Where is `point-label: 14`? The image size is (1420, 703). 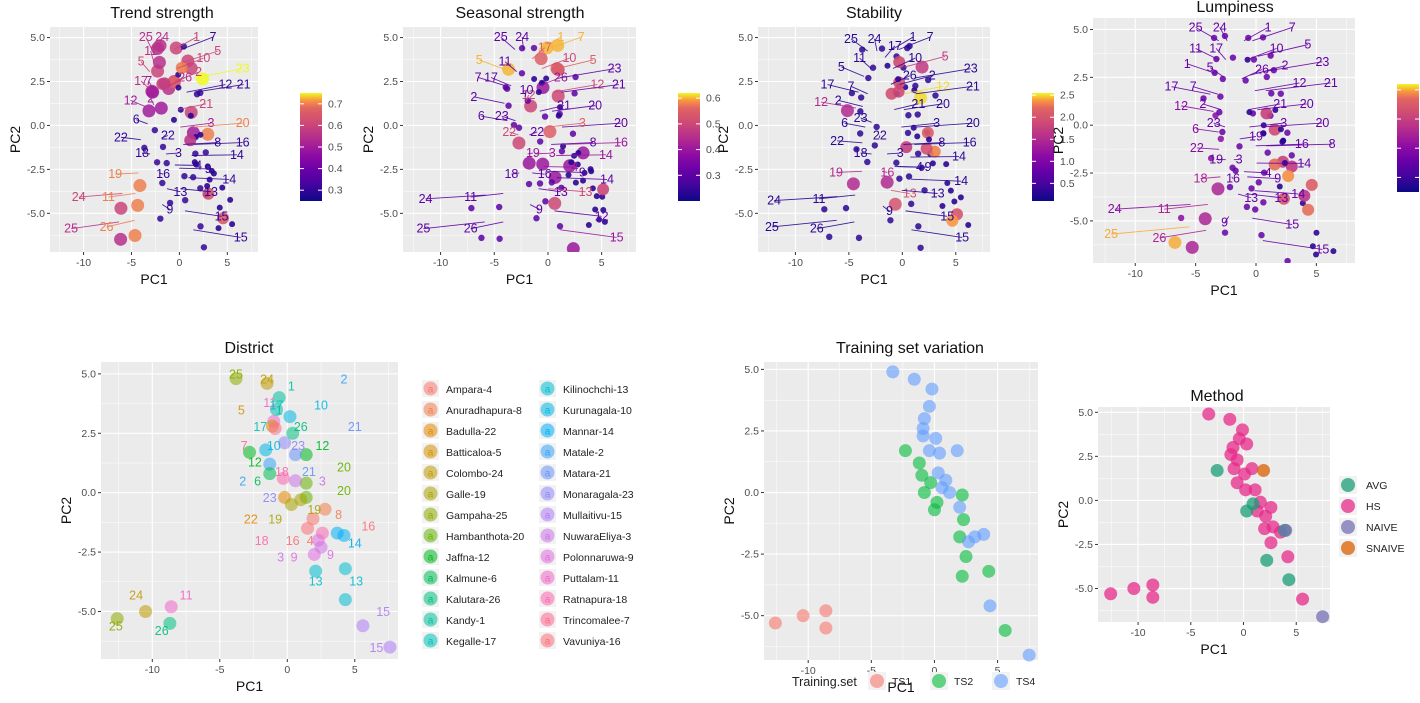
point-label: 14 is located at coordinates (1298, 194).